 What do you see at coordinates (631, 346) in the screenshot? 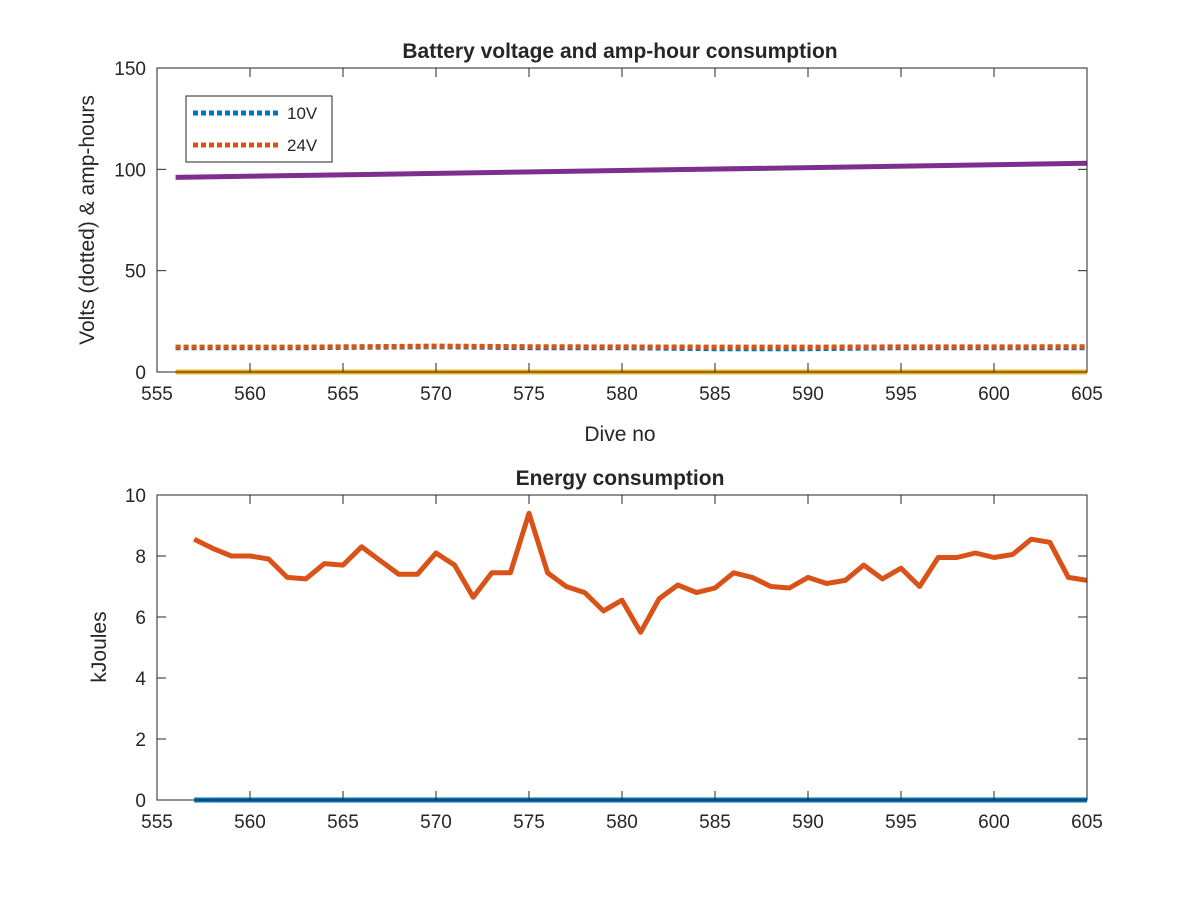
I see `series-line-24v` at bounding box center [631, 346].